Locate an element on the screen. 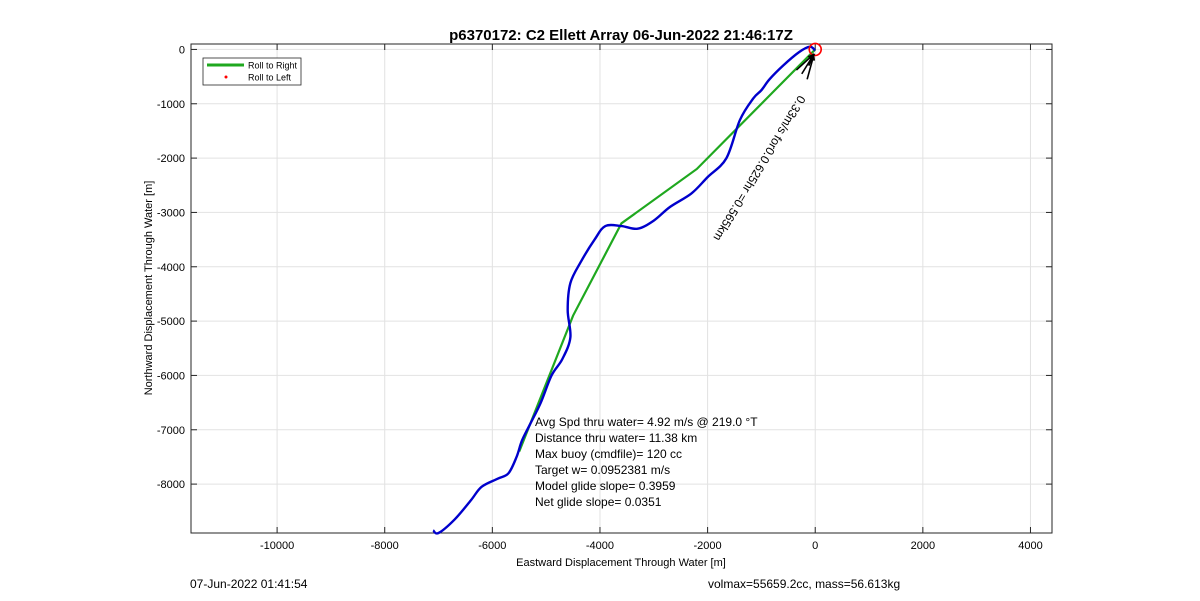 Image resolution: width=1200 pixels, height=601 pixels. x-tick-label: 4000 is located at coordinates (1030, 546).